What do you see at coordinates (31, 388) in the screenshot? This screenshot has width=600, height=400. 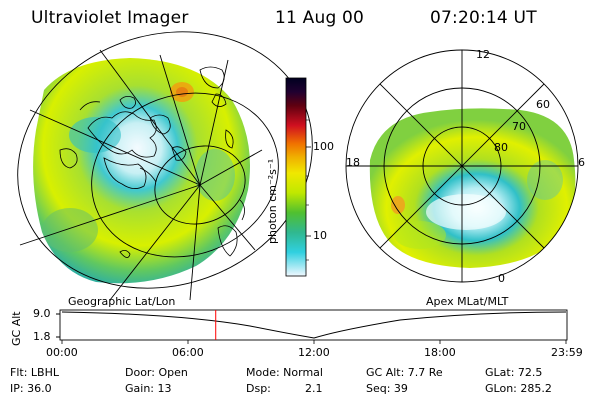 I see `ip-info: IP: 36.0` at bounding box center [31, 388].